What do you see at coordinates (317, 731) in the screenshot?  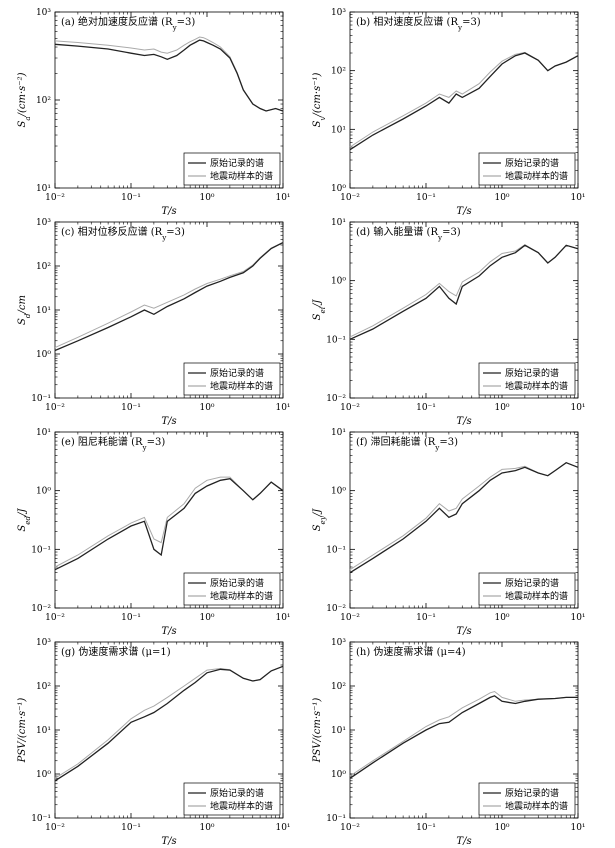 I see `y-axis-label: PSV/(cm·s⁻¹)` at bounding box center [317, 731].